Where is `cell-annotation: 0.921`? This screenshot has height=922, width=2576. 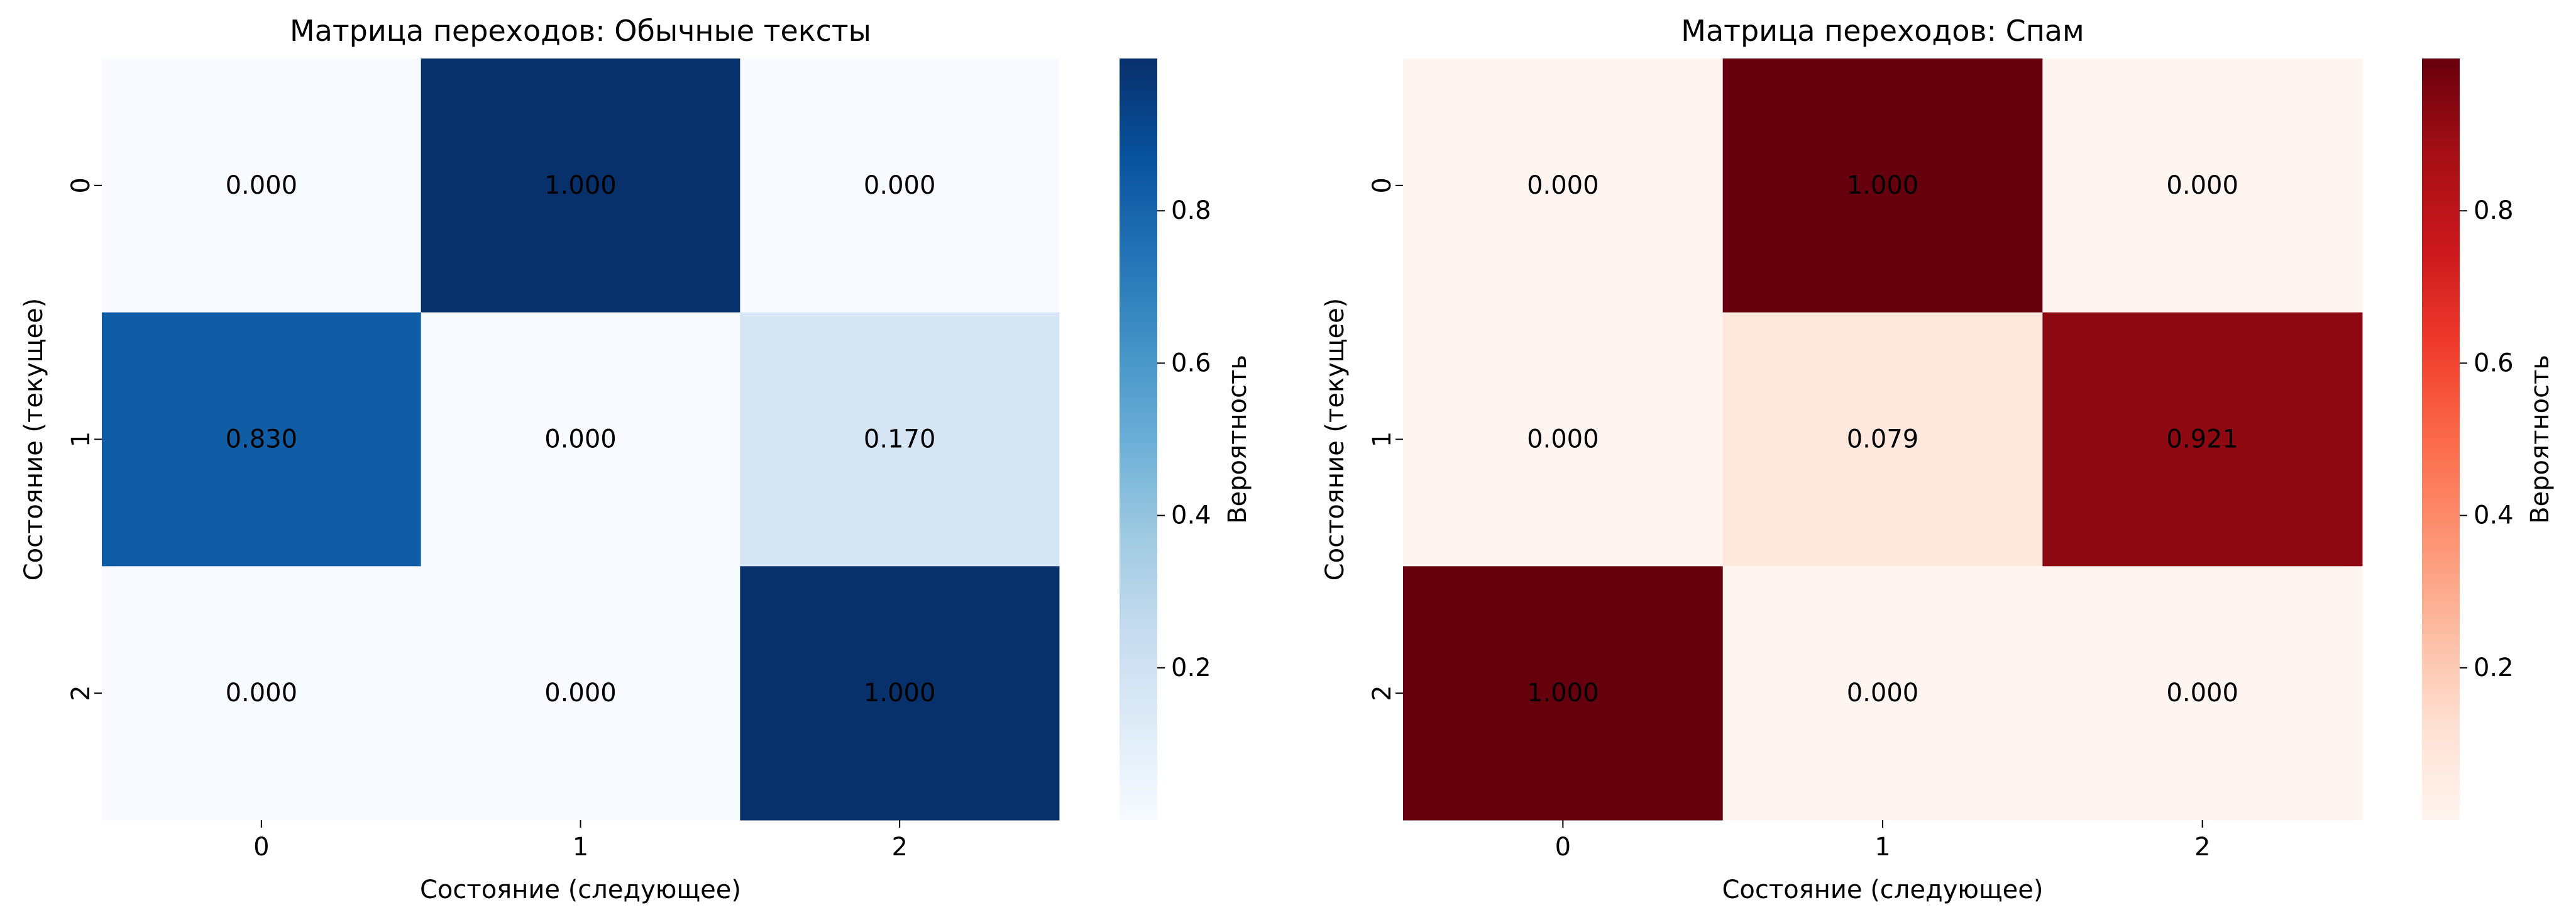 cell-annotation: 0.921 is located at coordinates (2202, 440).